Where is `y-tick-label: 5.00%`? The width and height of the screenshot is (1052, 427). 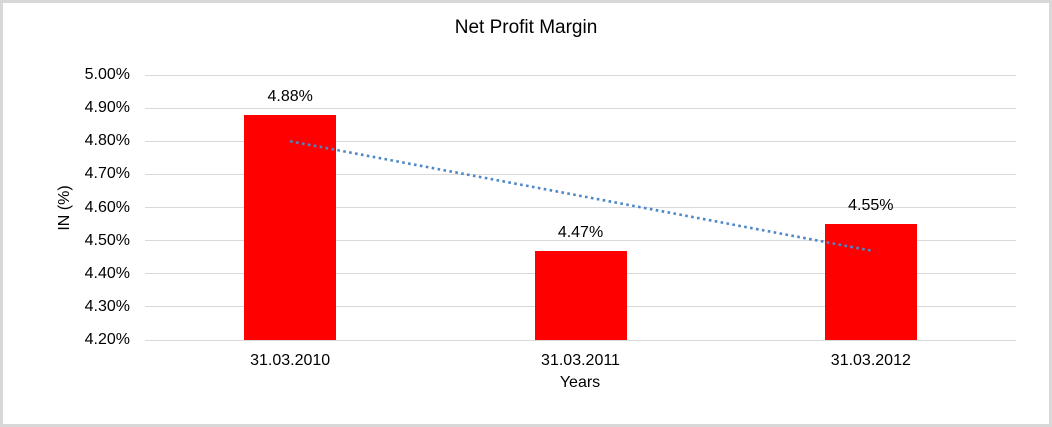 y-tick-label: 5.00% is located at coordinates (107, 74).